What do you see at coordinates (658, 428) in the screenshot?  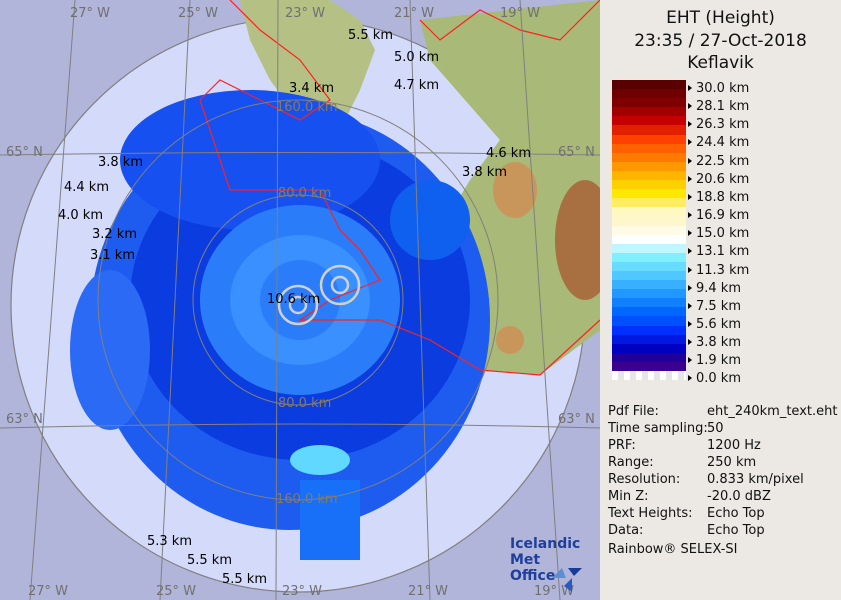 I see `info-label: Time sampling:` at bounding box center [658, 428].